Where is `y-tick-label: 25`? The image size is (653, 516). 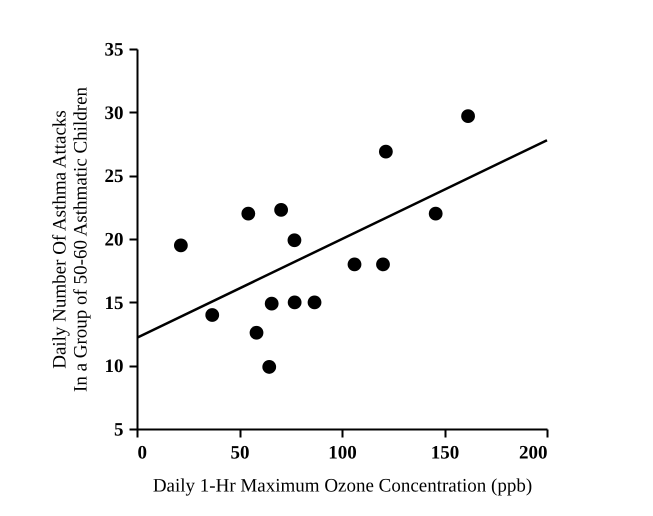 y-tick-label: 25 is located at coordinates (114, 177).